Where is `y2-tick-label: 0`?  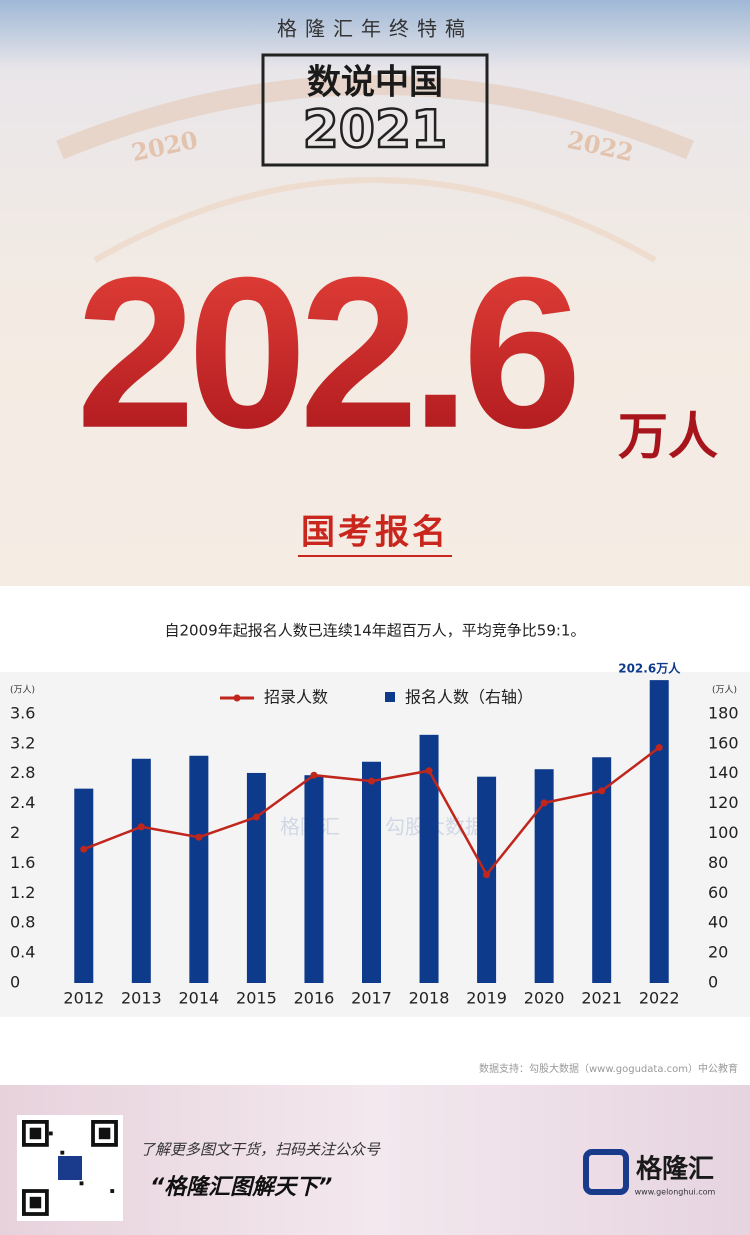 y2-tick-label: 0 is located at coordinates (713, 982).